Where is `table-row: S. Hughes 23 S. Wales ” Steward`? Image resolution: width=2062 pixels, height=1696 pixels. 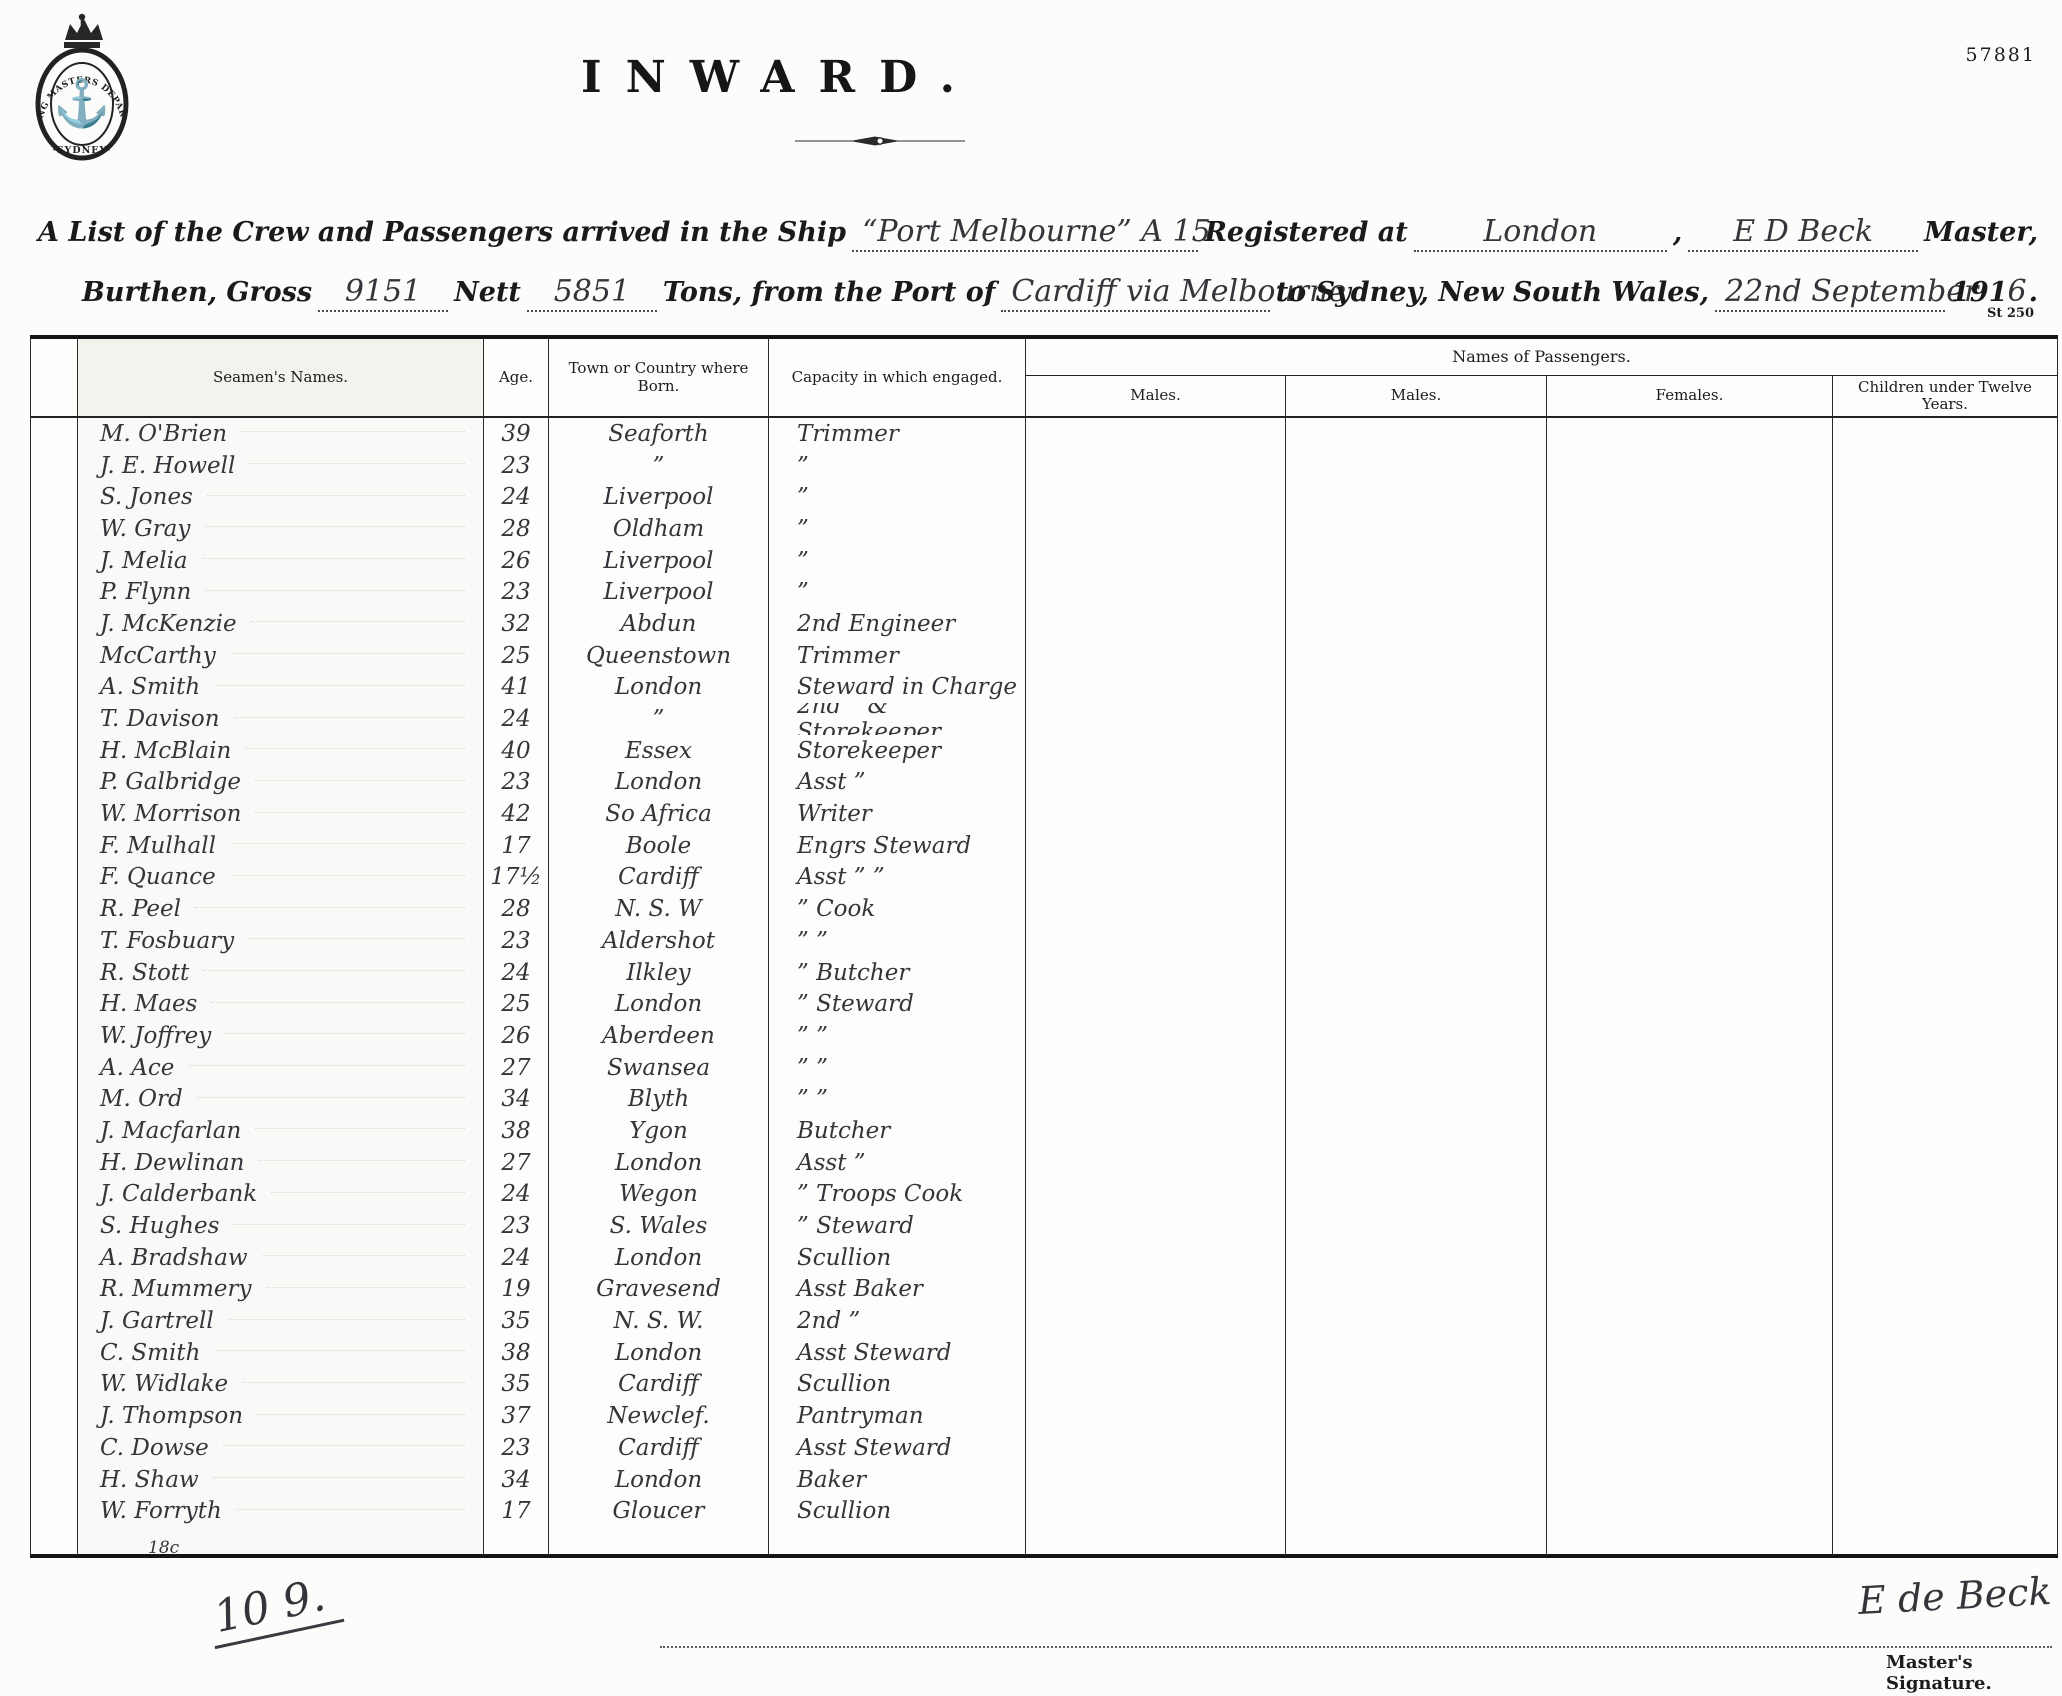 table-row: S. Hughes 23 S. Wales ” Steward is located at coordinates (1044, 1226).